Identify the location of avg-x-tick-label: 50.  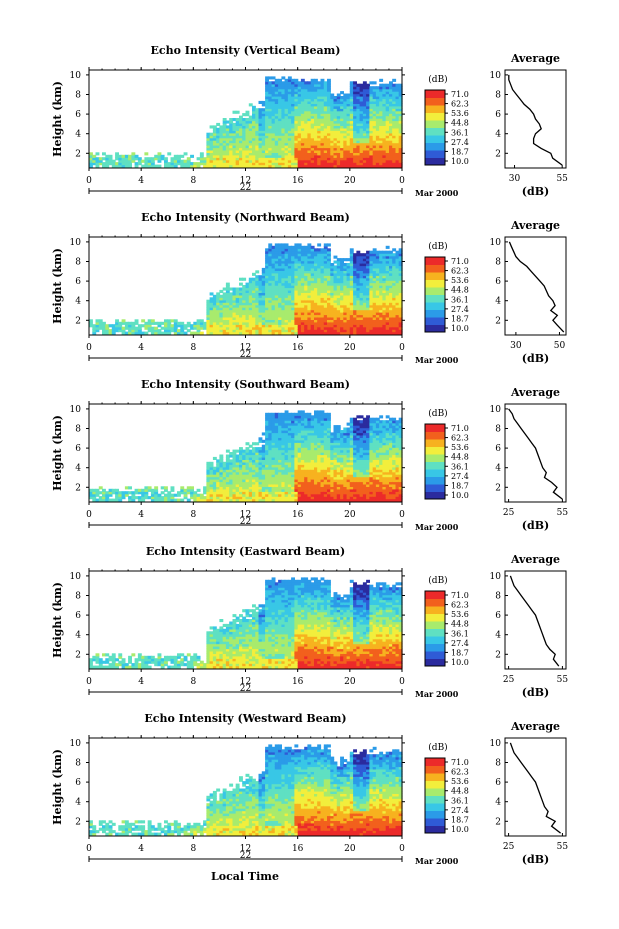
(560, 346).